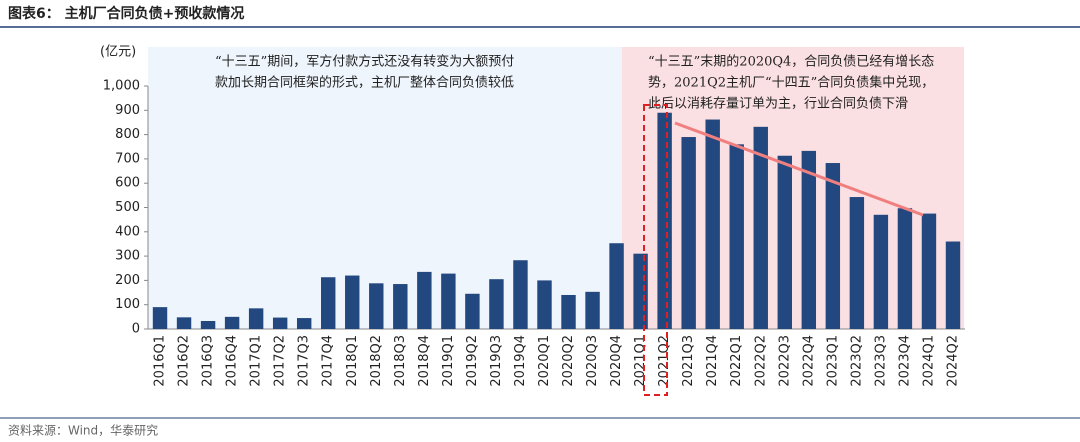 The height and width of the screenshot is (442, 1080). I want to click on chart-title: 图表6： 主机厂合同负债+预收款情况, so click(126, 13).